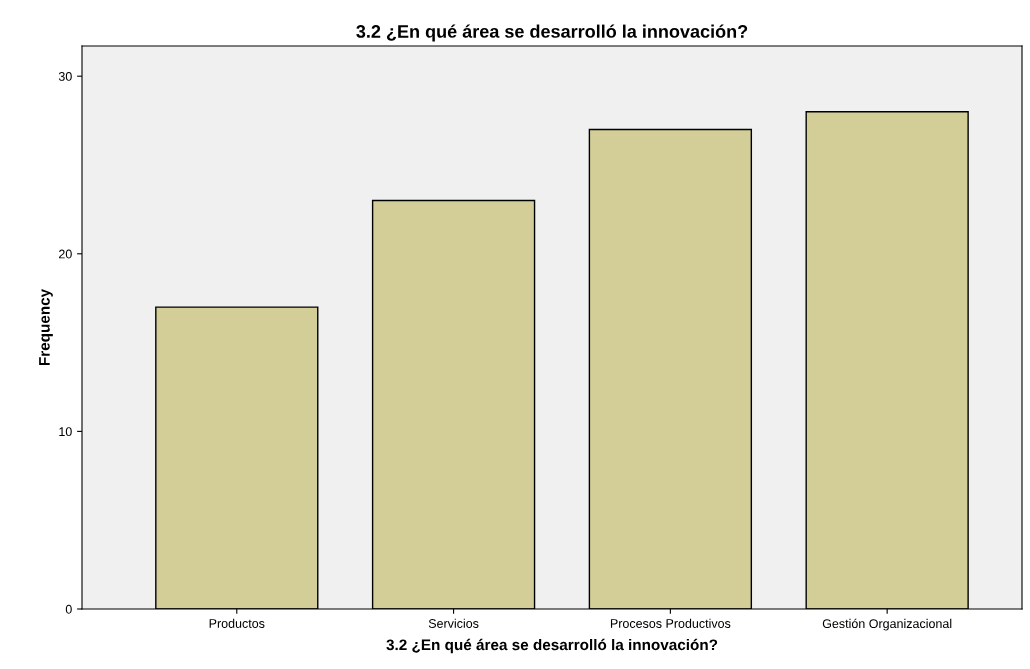 This screenshot has height=669, width=1030. I want to click on x-tick-label: Productos, so click(237, 623).